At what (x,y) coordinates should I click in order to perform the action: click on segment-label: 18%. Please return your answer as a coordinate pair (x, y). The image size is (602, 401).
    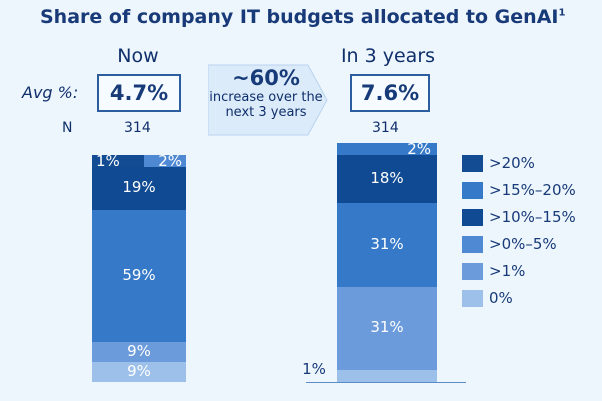
    Looking at the image, I should click on (387, 178).